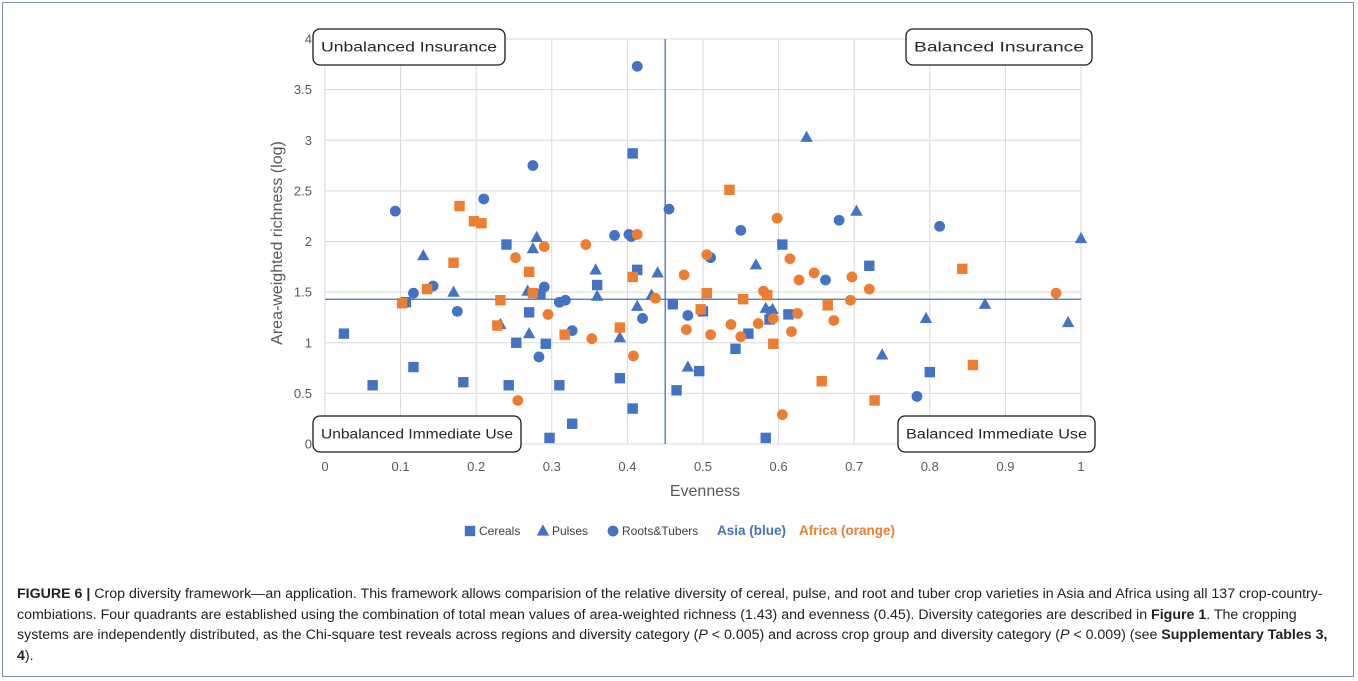  What do you see at coordinates (308, 39) in the screenshot?
I see `y-tick-label: 4` at bounding box center [308, 39].